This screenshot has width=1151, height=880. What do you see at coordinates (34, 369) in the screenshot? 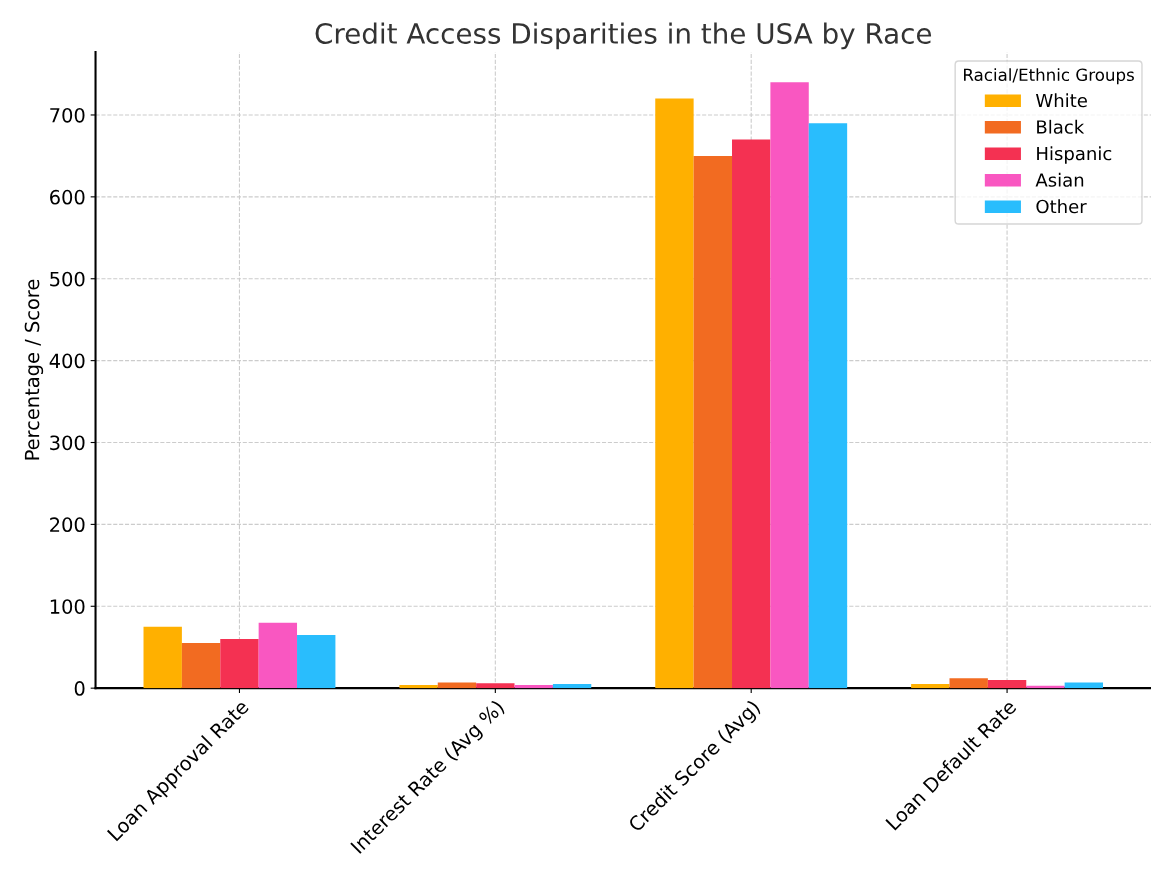
I see `y-axis-title: Percentage / Score` at bounding box center [34, 369].